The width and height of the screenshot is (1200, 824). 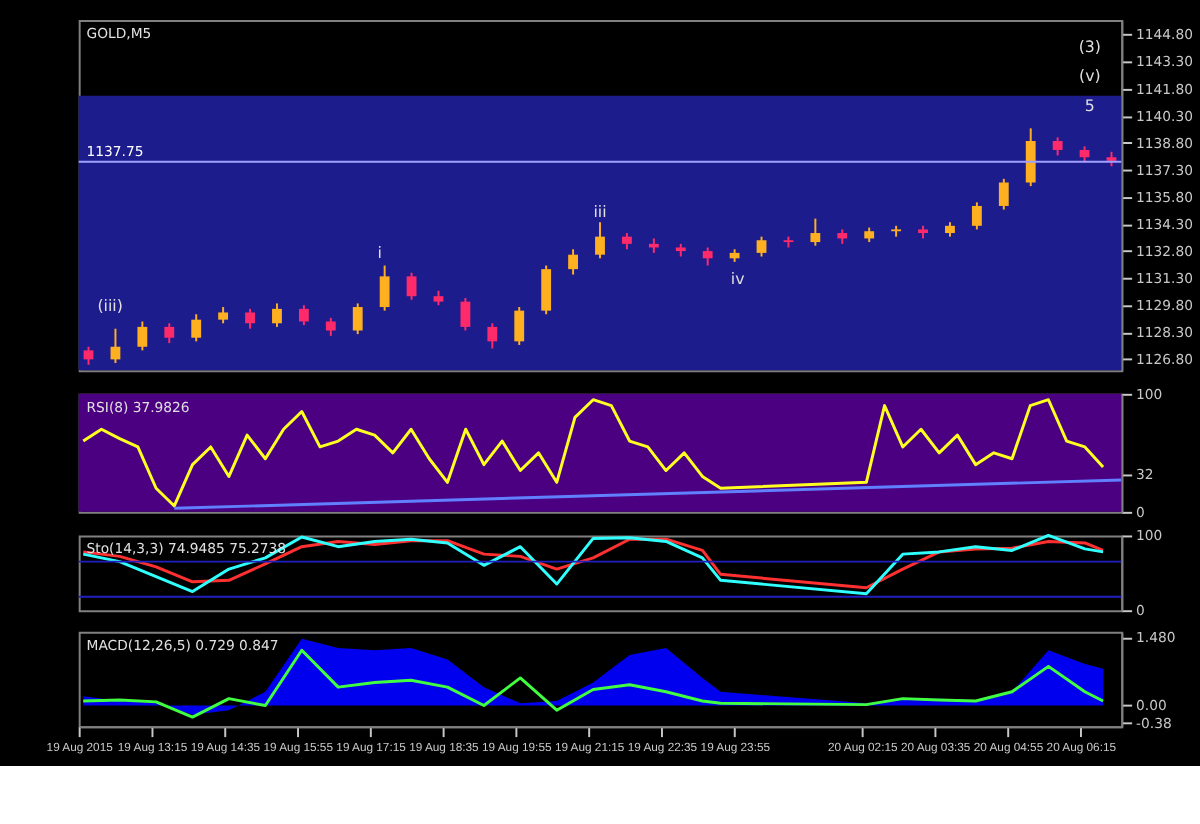 I want to click on line-series, so click(x=593, y=683).